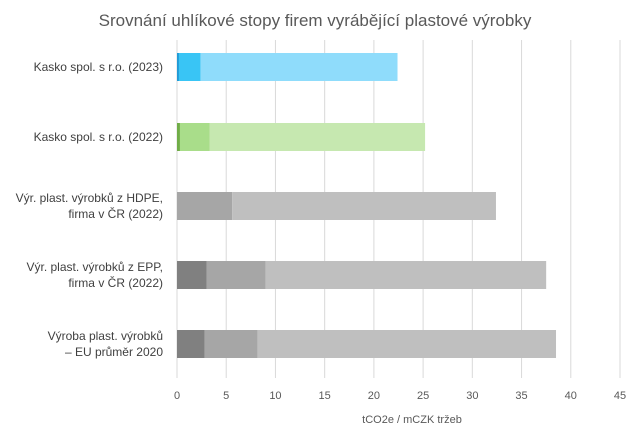 This screenshot has height=433, width=640. I want to click on category-label: Výr. plast. výrobků z EPP,, so click(94, 267).